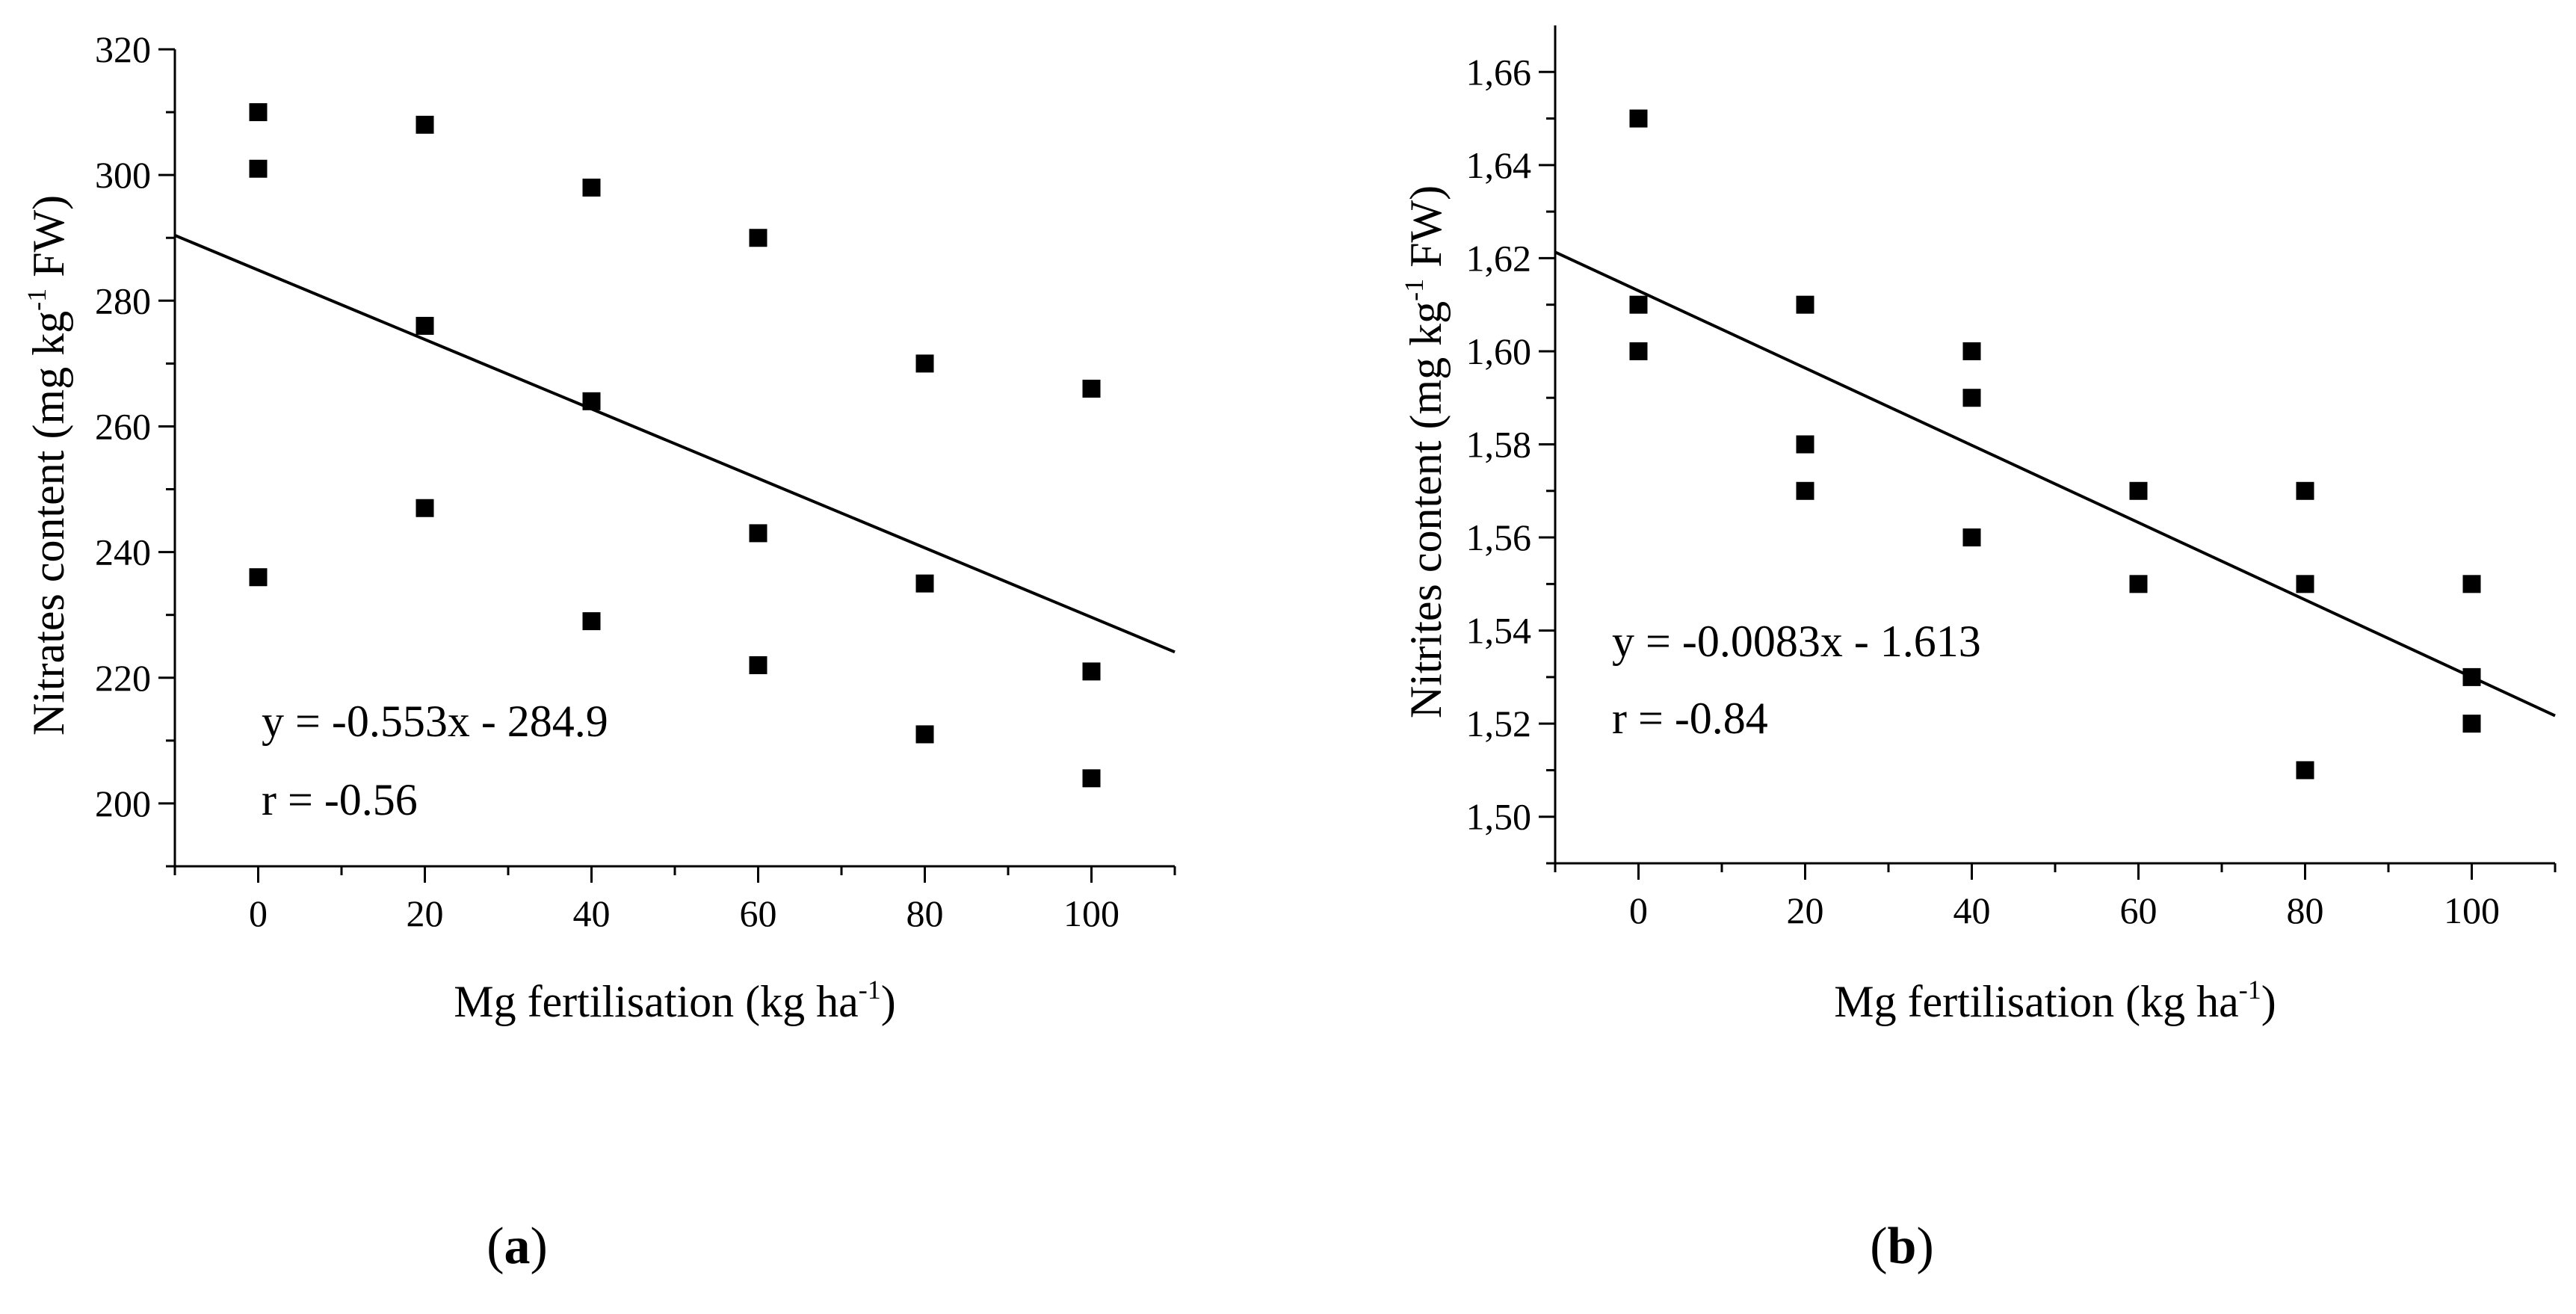  What do you see at coordinates (1805, 910) in the screenshot?
I see `b-x-tick-label: 20` at bounding box center [1805, 910].